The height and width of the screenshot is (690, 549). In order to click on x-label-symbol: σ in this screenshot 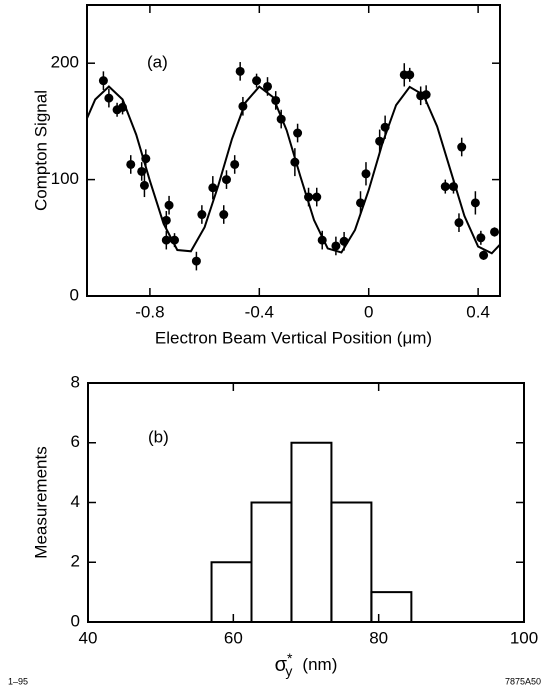, I will do `click(281, 665)`.